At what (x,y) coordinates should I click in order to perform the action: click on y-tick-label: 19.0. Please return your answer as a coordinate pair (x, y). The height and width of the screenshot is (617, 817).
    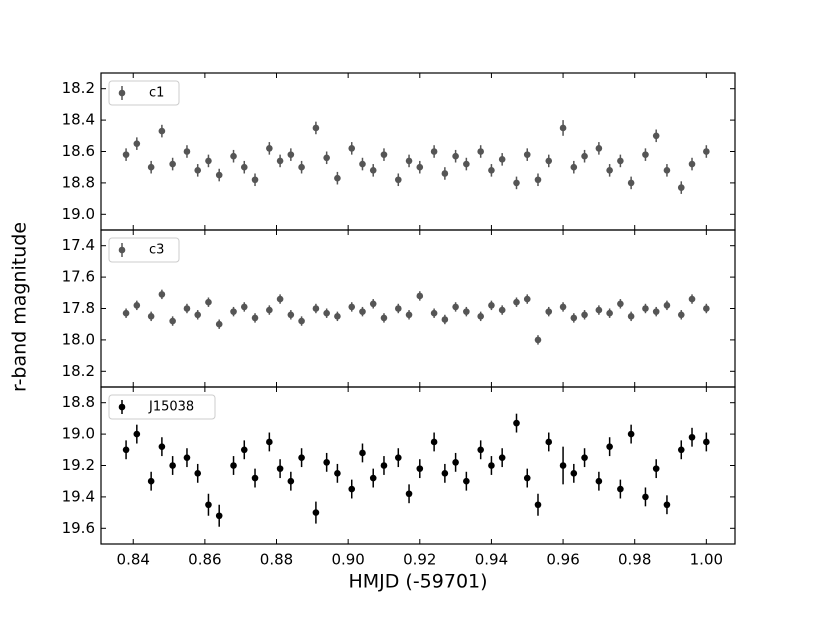
    Looking at the image, I should click on (78, 214).